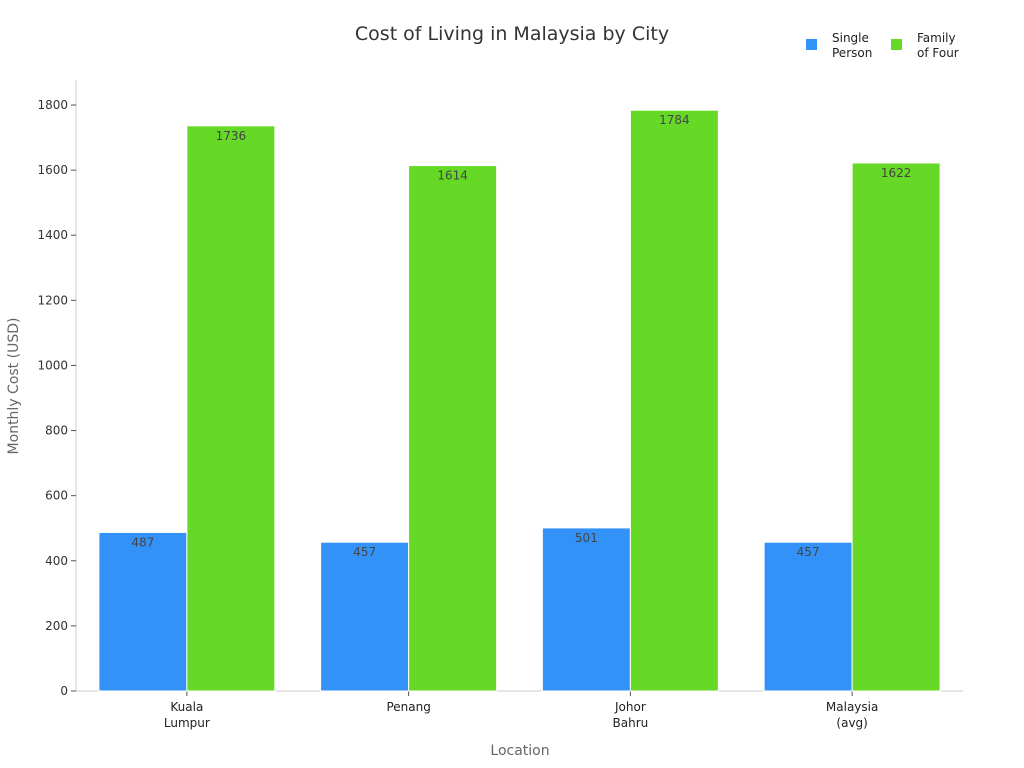 Image resolution: width=1024 pixels, height=768 pixels. What do you see at coordinates (630, 707) in the screenshot?
I see `x-tick-label: Johor` at bounding box center [630, 707].